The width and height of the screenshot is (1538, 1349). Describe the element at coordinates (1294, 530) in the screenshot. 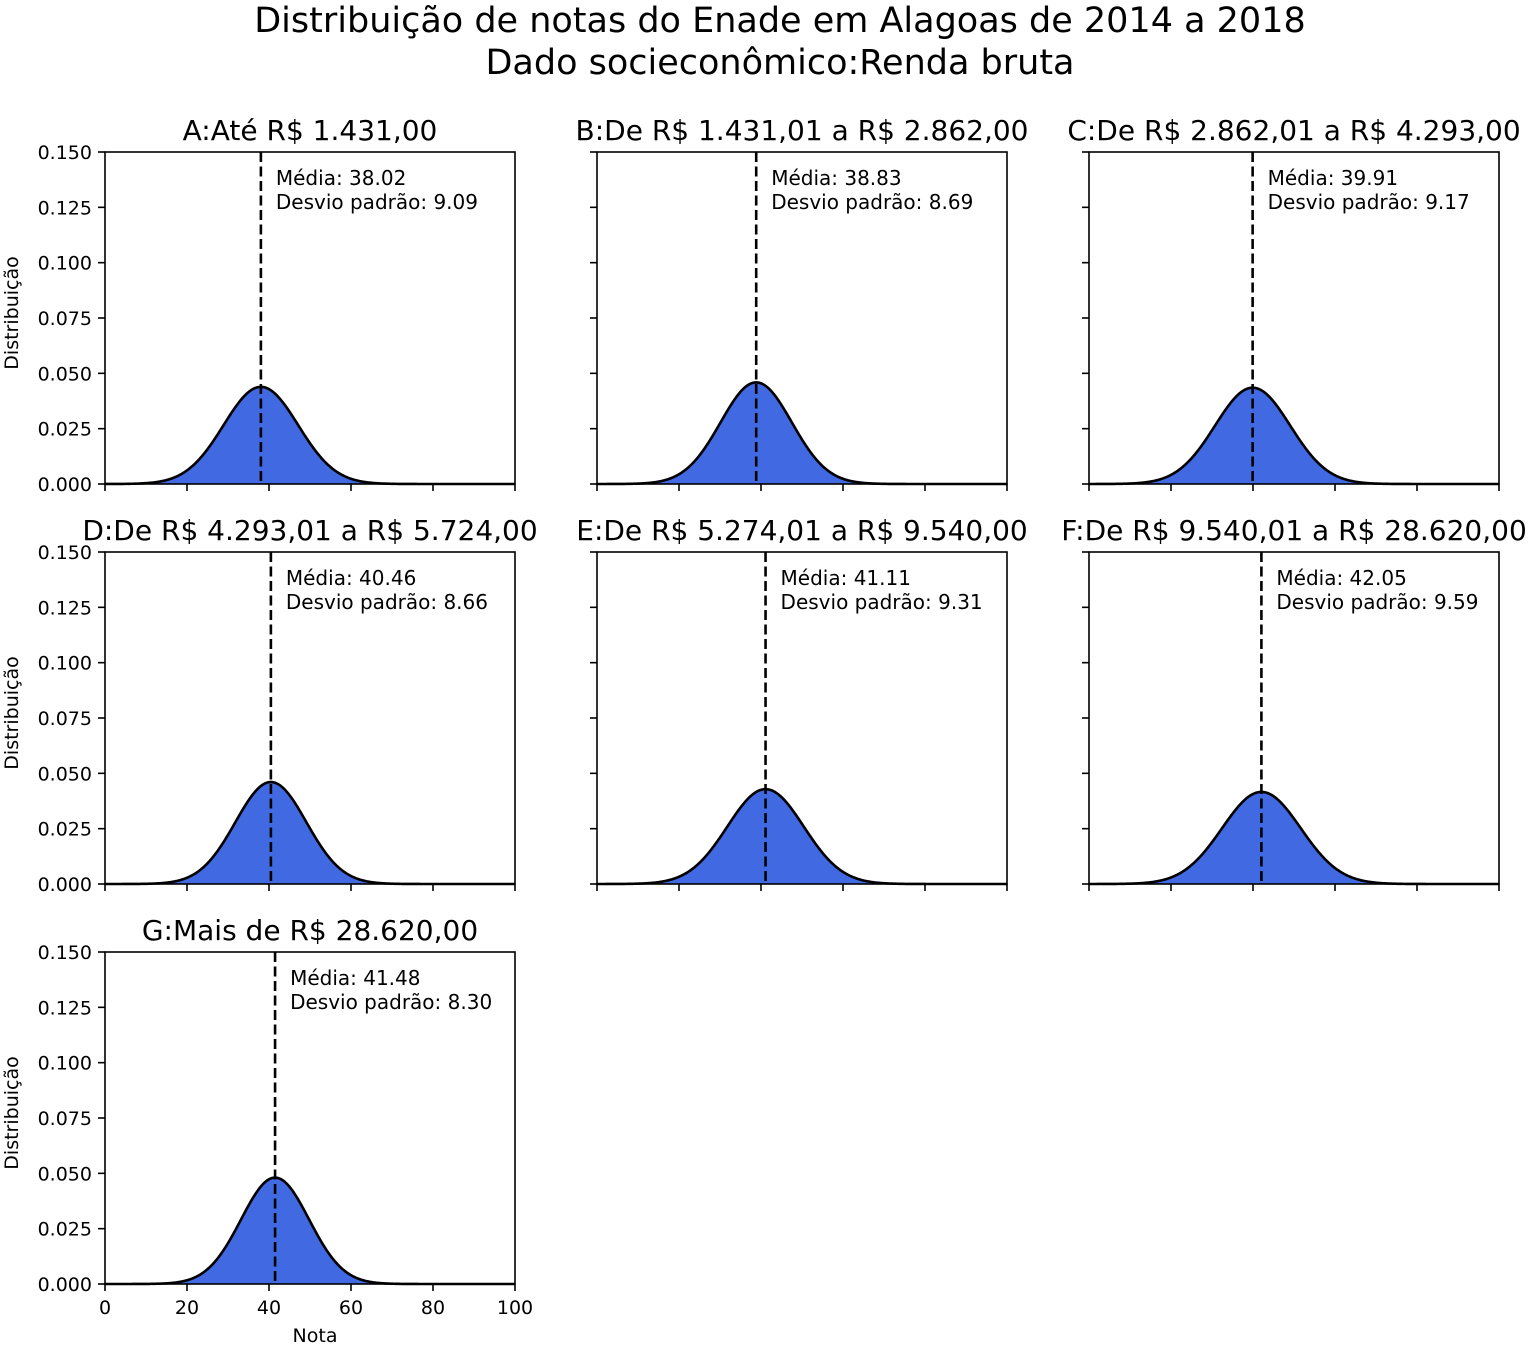

I see `subplot-title: F:De R$ 9.540,01 a R$ 28.620,00` at that location.